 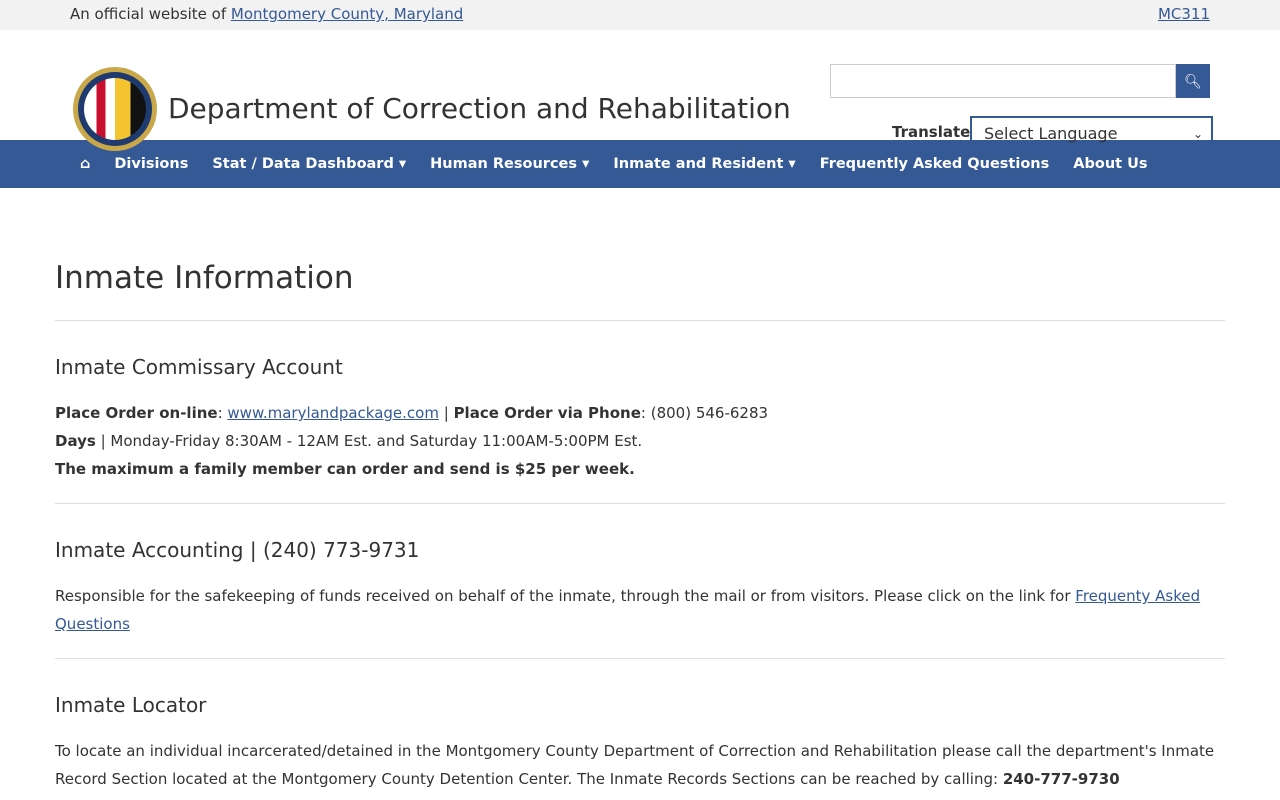 What do you see at coordinates (115, 109) in the screenshot?
I see `department-seal-logo` at bounding box center [115, 109].